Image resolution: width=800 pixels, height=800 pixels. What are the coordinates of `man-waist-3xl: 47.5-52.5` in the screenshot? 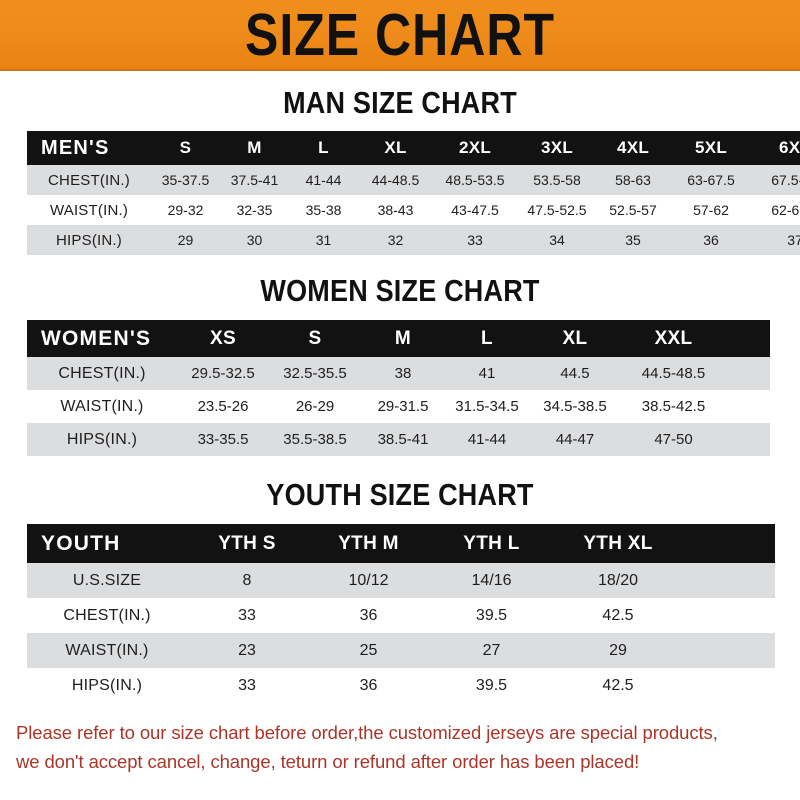 It's located at (557, 210).